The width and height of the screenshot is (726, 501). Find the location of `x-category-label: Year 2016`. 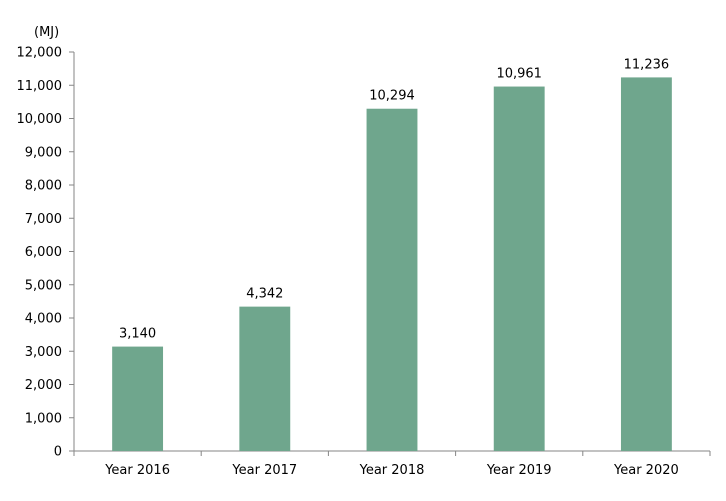

x-category-label: Year 2016 is located at coordinates (137, 470).